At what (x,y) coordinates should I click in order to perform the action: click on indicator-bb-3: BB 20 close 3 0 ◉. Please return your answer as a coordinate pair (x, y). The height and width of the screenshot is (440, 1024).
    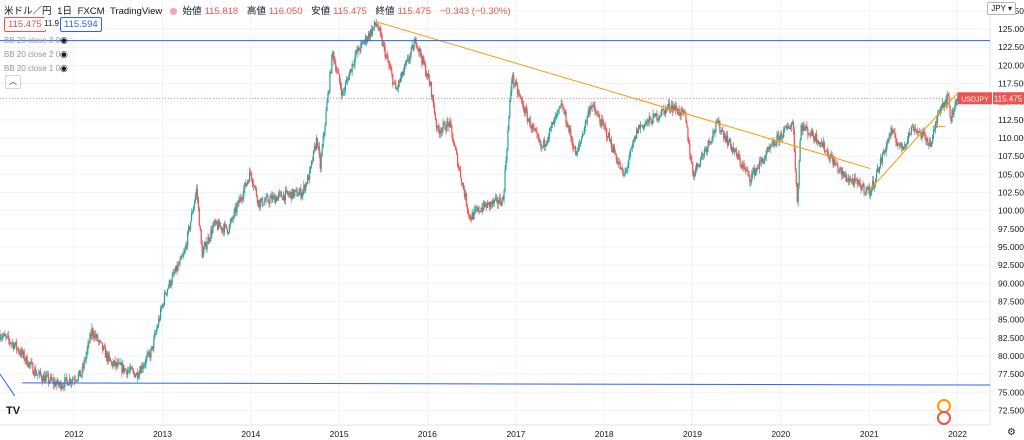
    Looking at the image, I should click on (36, 40).